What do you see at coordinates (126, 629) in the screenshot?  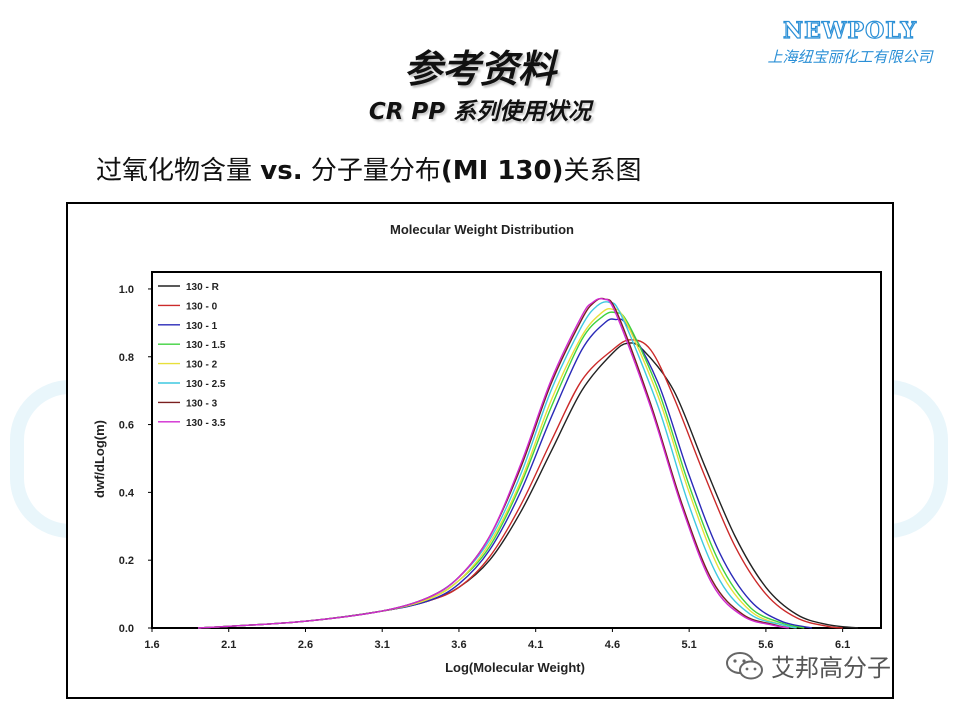 I see `y-tick-label: 0.0` at bounding box center [126, 629].